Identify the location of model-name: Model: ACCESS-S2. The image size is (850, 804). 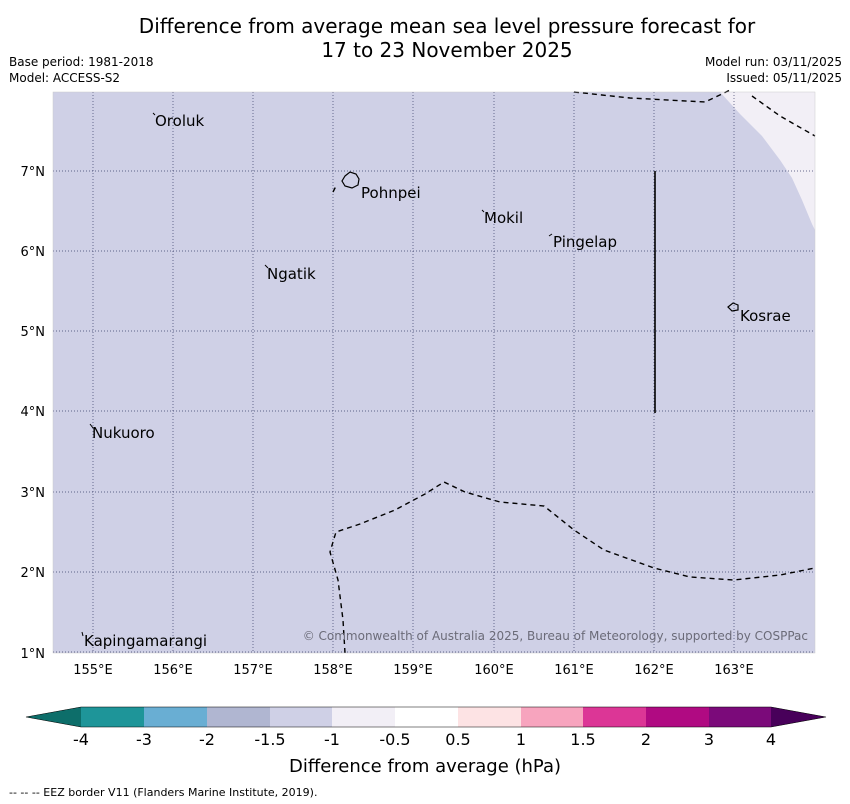
(65, 78).